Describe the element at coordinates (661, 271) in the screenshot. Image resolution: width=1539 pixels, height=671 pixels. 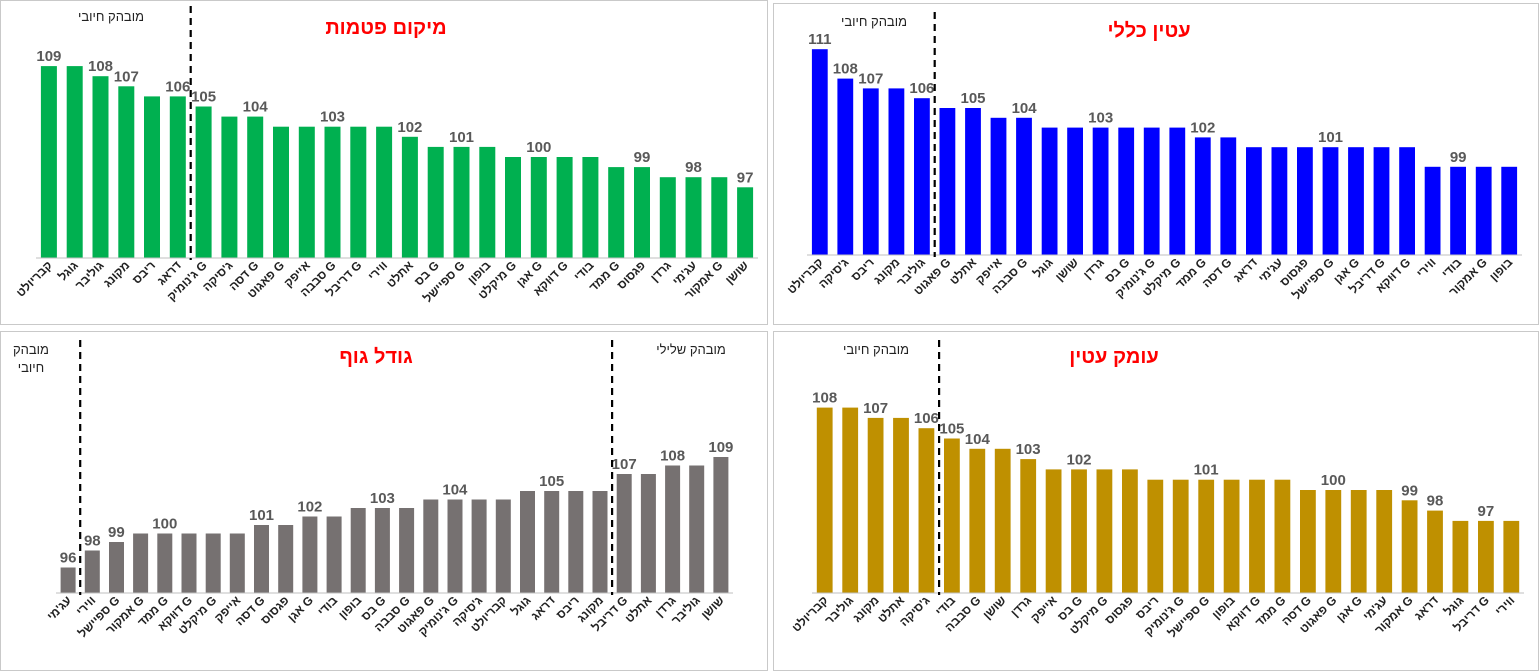
I see `tick-label: גרדן` at that location.